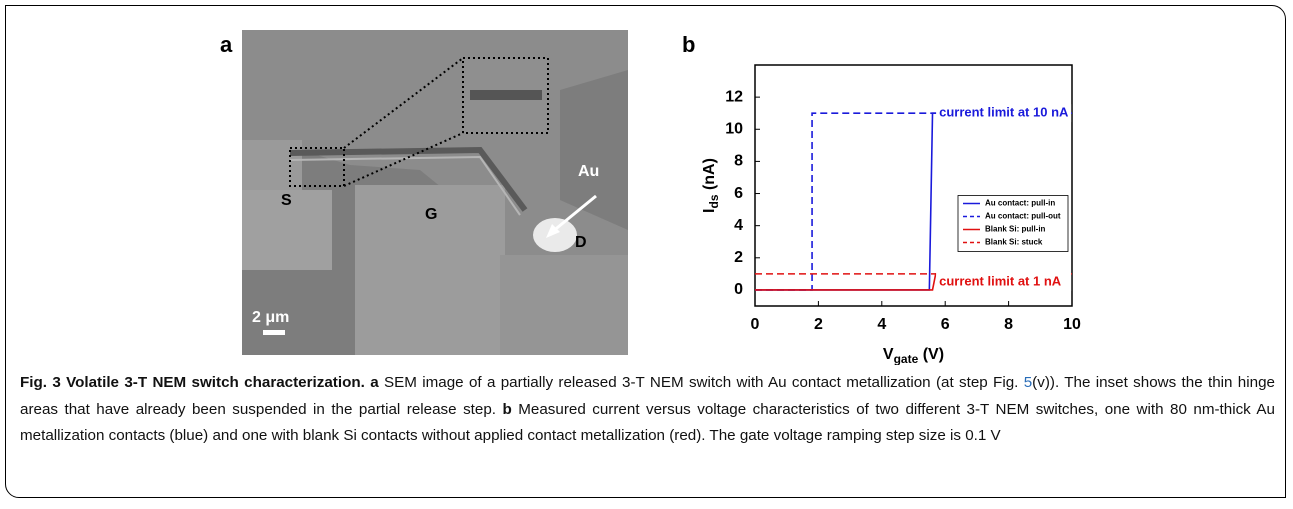 This screenshot has width=1293, height=509. I want to click on x-axis-label-part: gate, so click(906, 358).